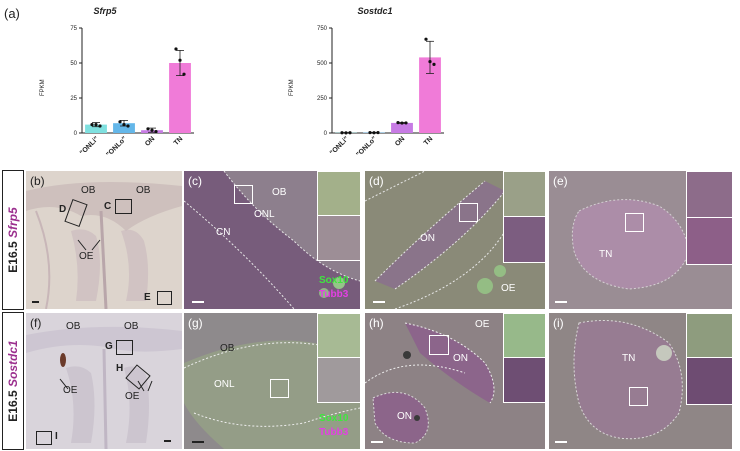 The width and height of the screenshot is (740, 451). What do you see at coordinates (120, 368) in the screenshot?
I see `label-box-h: H` at bounding box center [120, 368].